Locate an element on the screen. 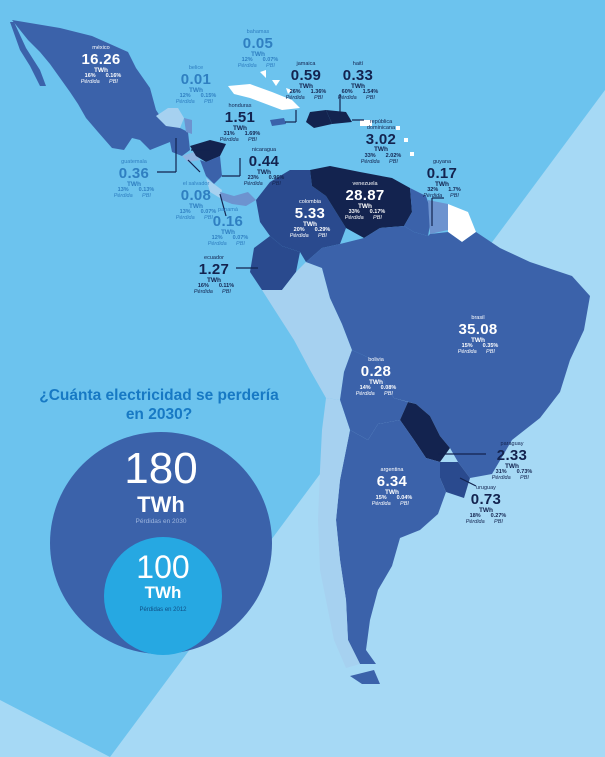 The width and height of the screenshot is (605, 757). country-value: 0.36 is located at coordinates (134, 173).